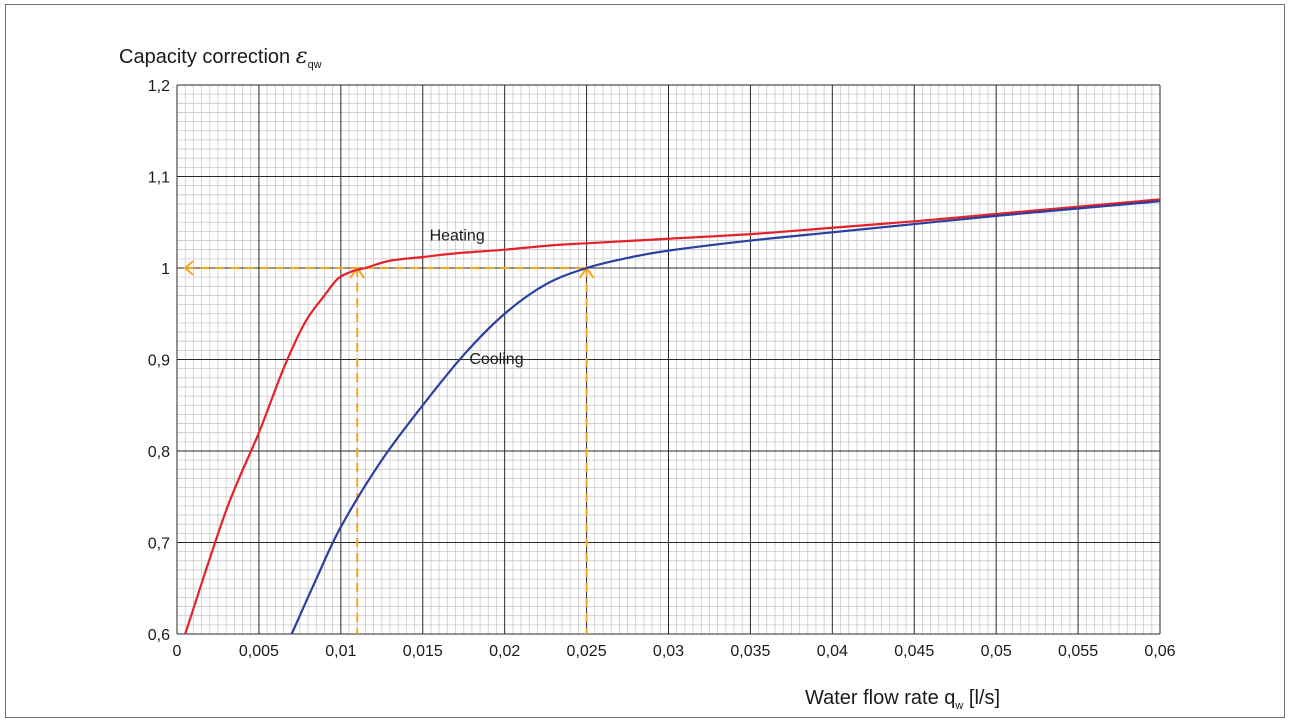 The width and height of the screenshot is (1290, 720). What do you see at coordinates (159, 452) in the screenshot?
I see `y-tick-label: 0,8` at bounding box center [159, 452].